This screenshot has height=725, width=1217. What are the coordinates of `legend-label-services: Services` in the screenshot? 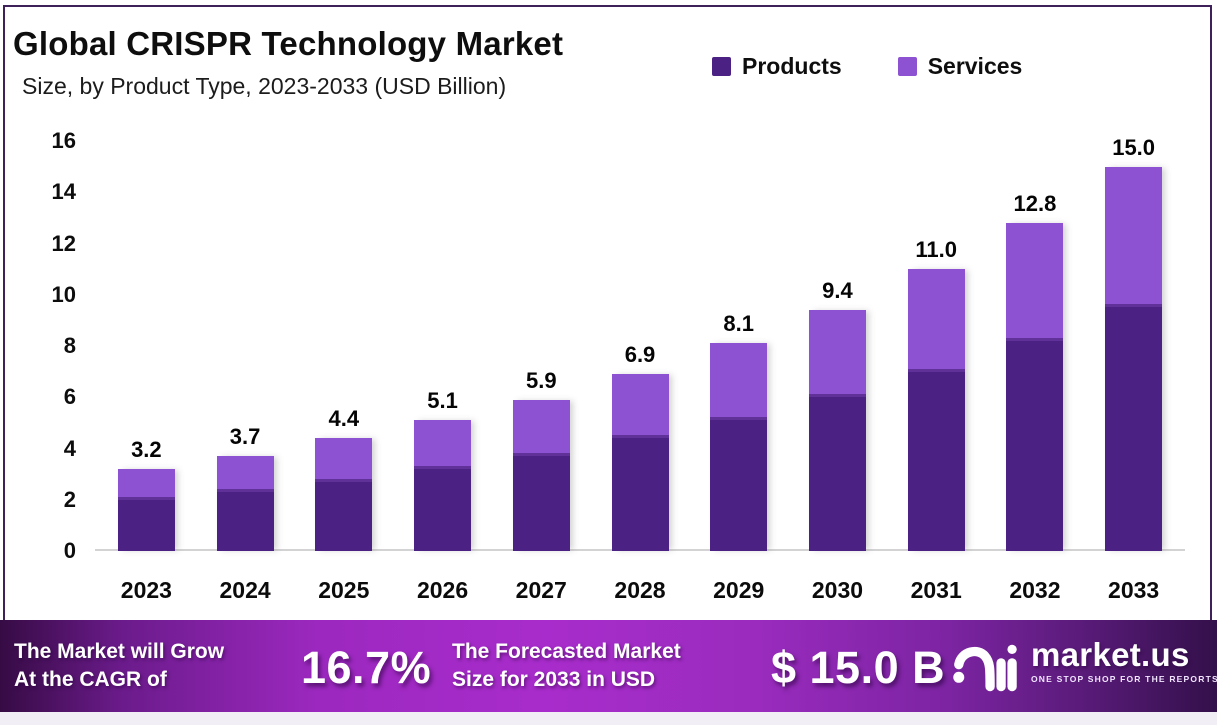 It's located at (975, 66).